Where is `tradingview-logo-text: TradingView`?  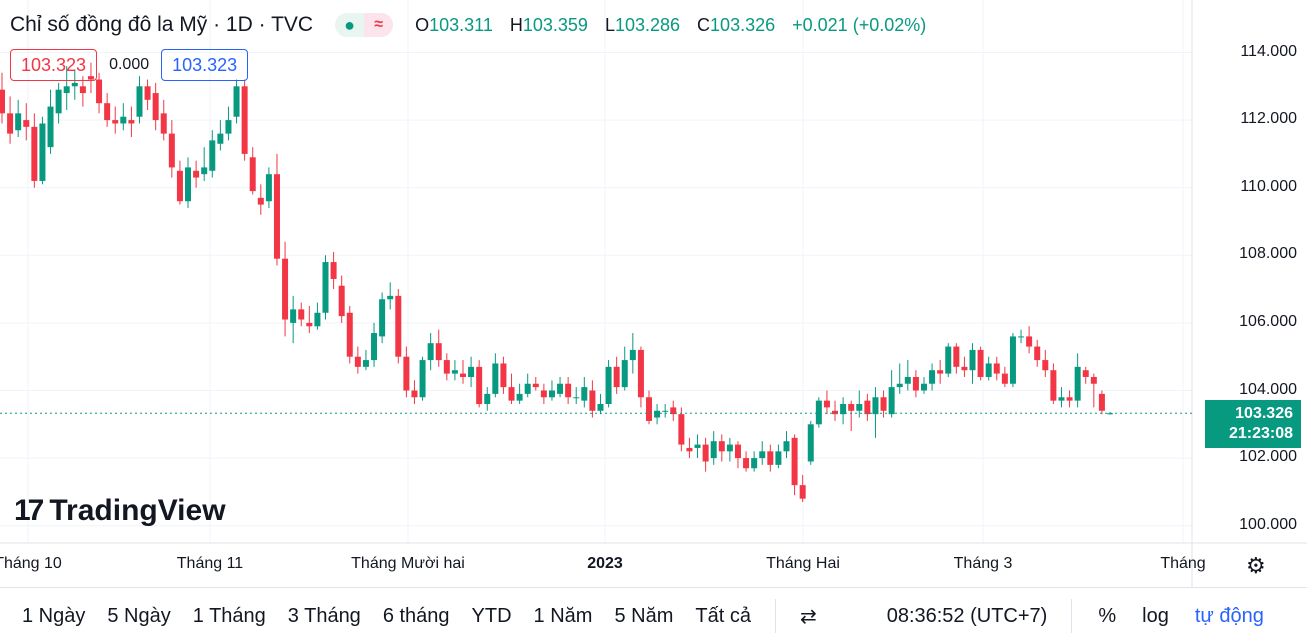 tradingview-logo-text: TradingView is located at coordinates (137, 510).